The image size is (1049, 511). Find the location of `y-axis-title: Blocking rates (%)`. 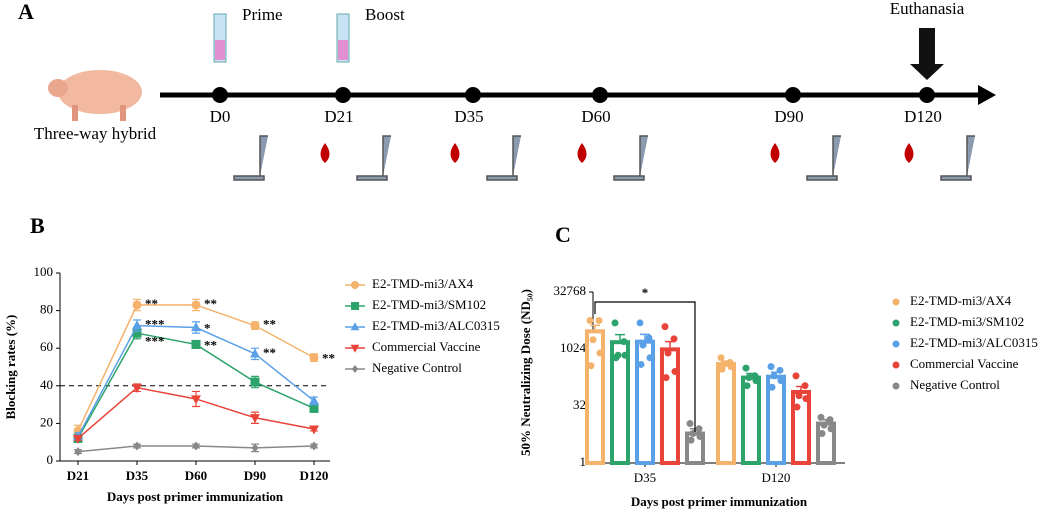

y-axis-title: Blocking rates (%) is located at coordinates (10, 367).